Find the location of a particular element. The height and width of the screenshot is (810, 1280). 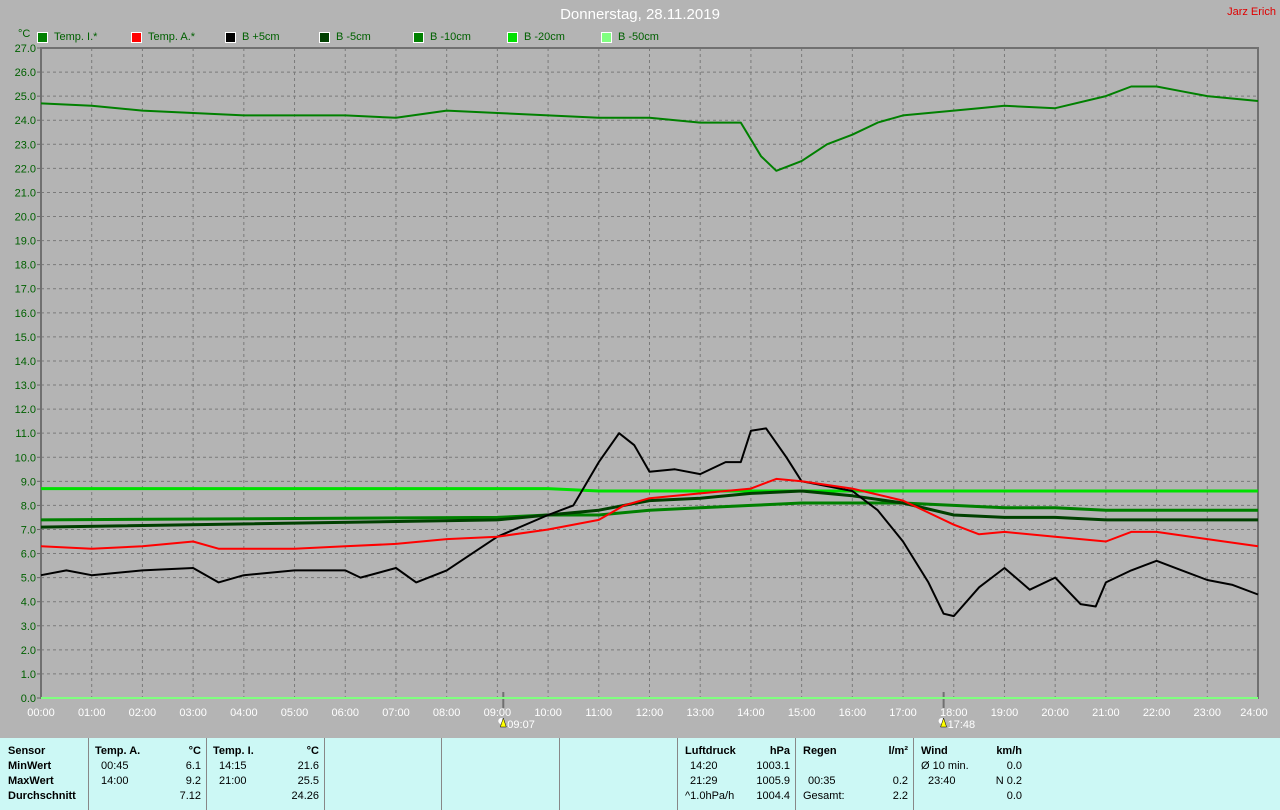

legend-item: B -5cm is located at coordinates (366, 37).